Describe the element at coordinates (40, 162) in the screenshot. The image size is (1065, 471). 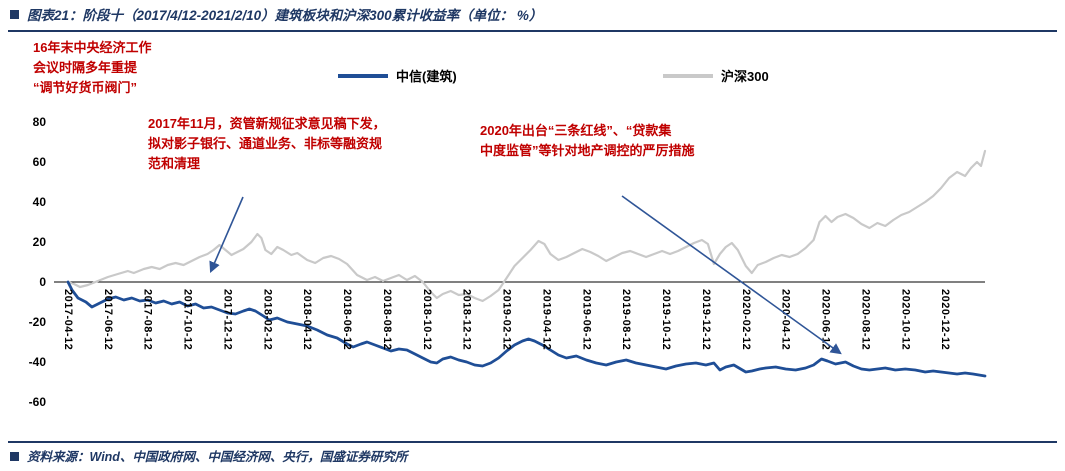
I see `y-tick-label: 60` at that location.